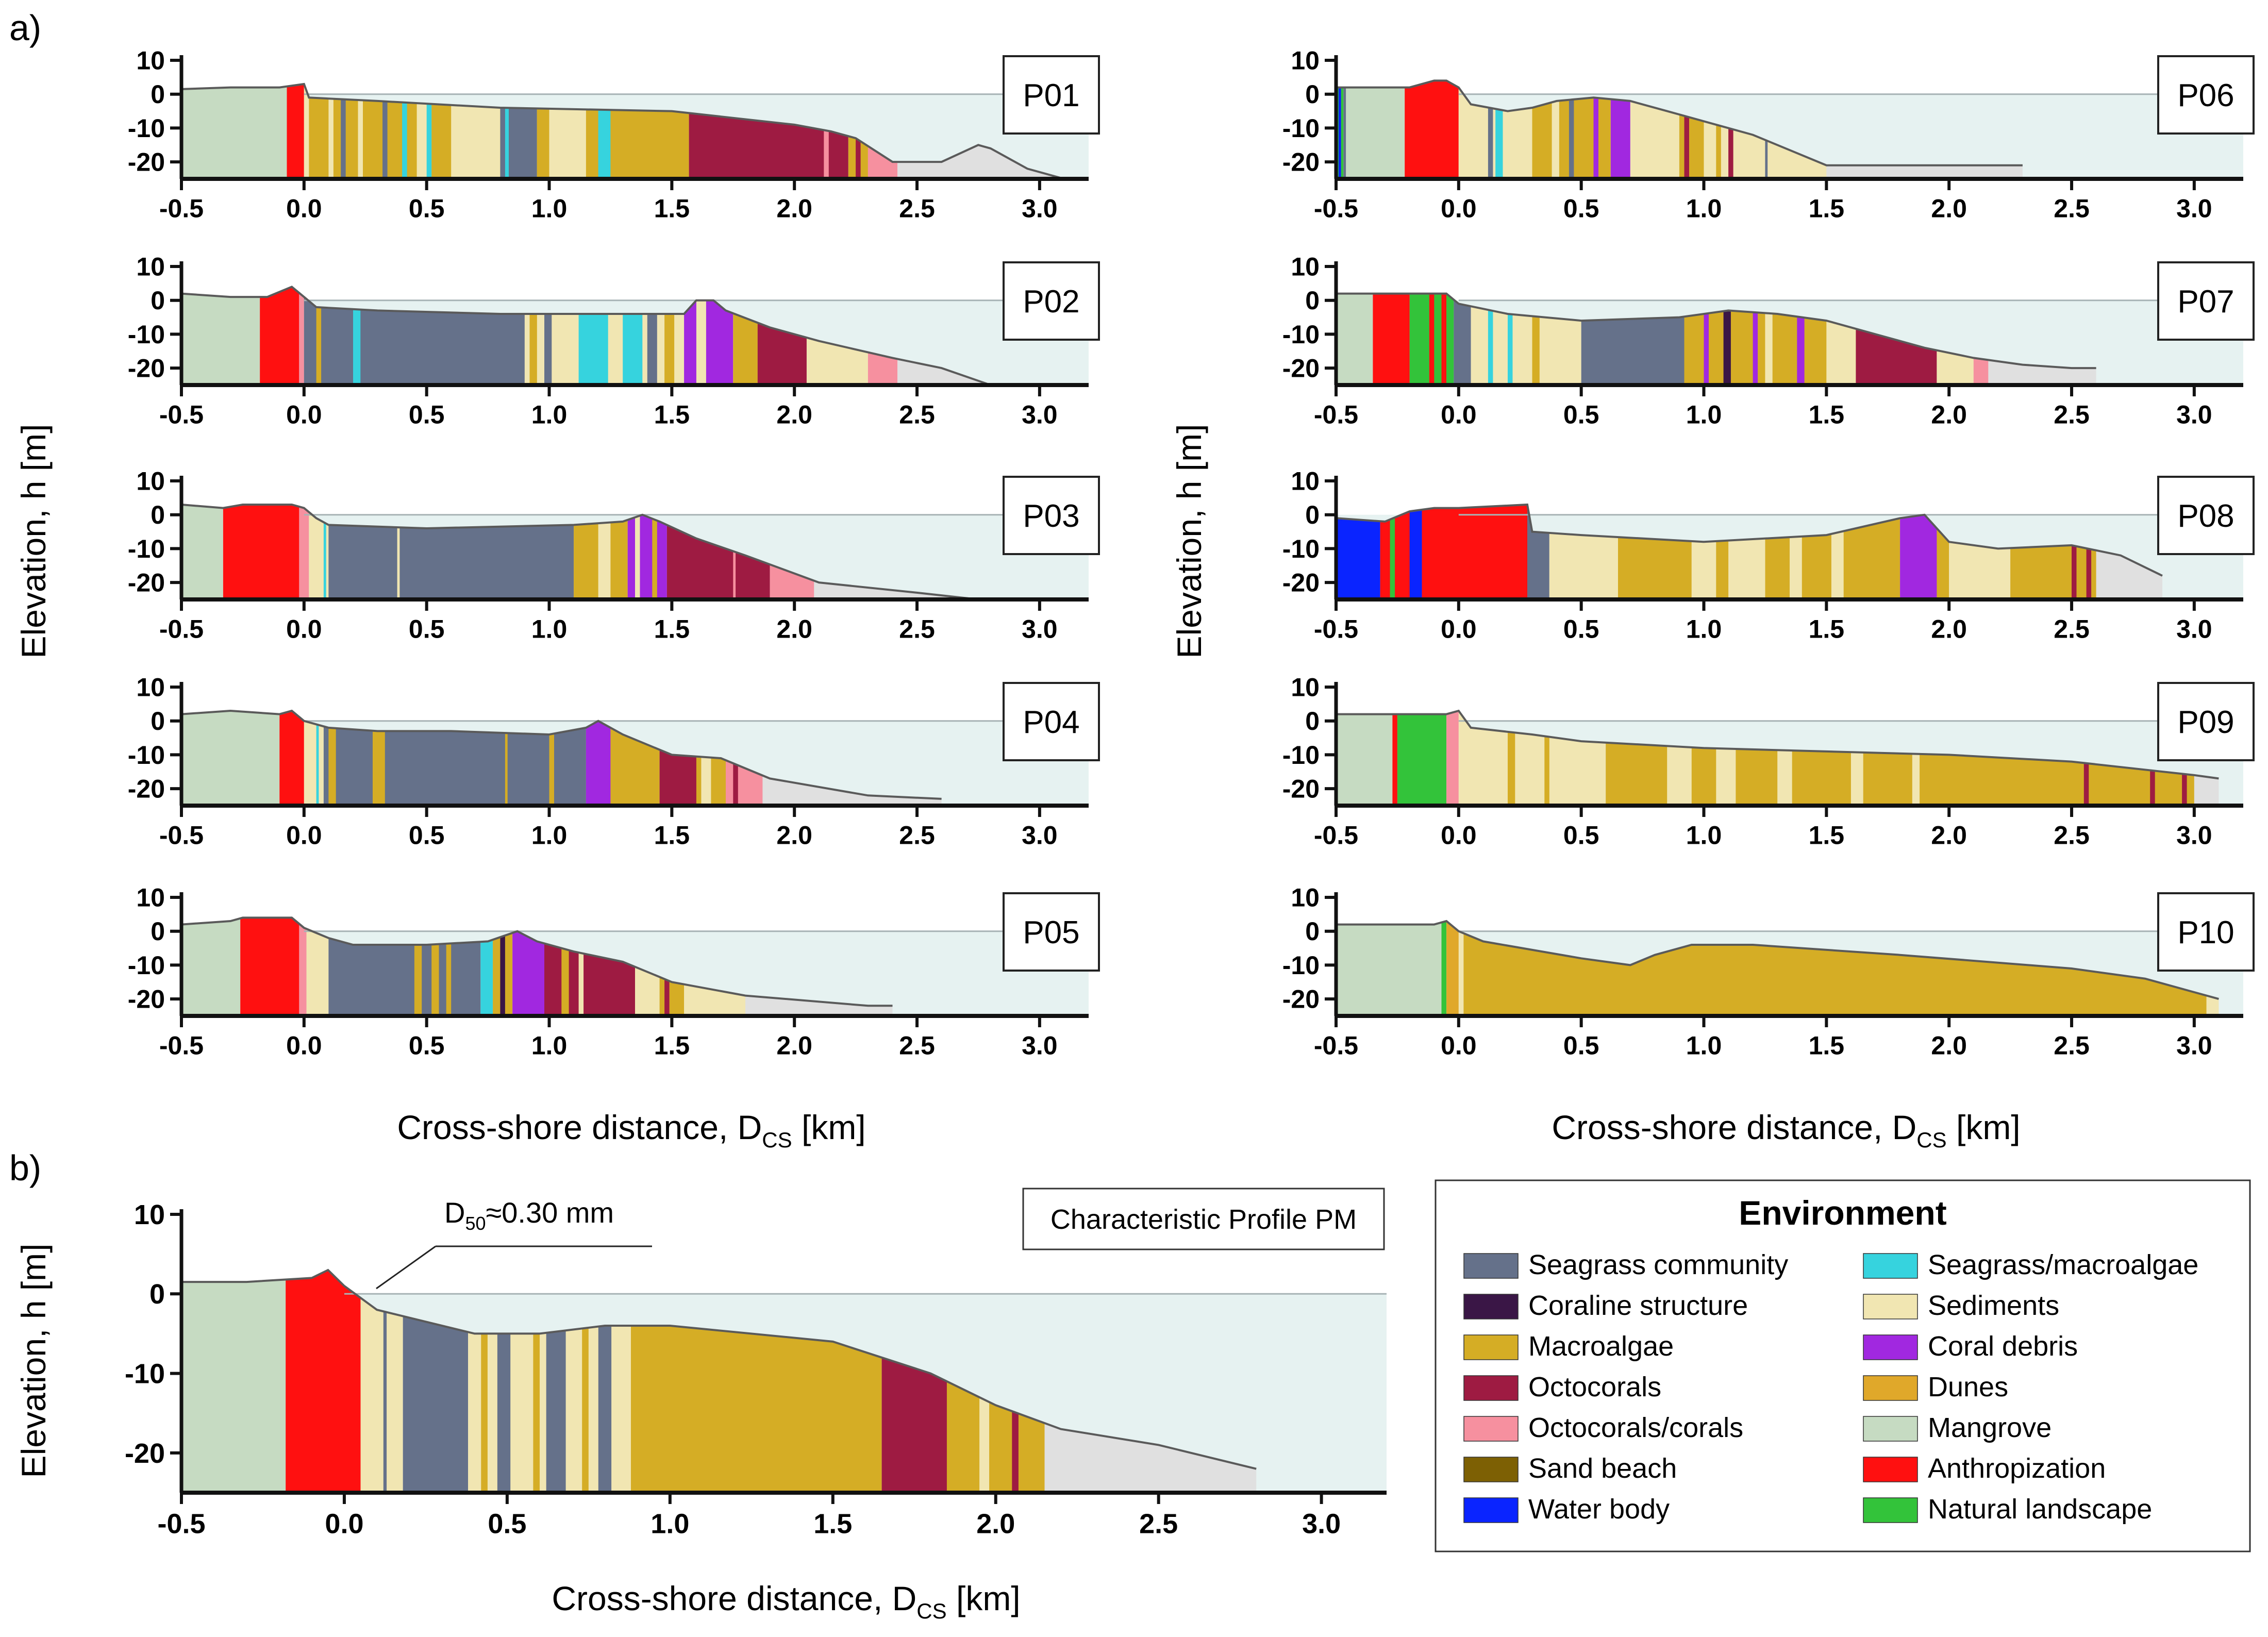 The image size is (2268, 1637). What do you see at coordinates (622, 131) in the screenshot?
I see `profile-line-P01` at bounding box center [622, 131].